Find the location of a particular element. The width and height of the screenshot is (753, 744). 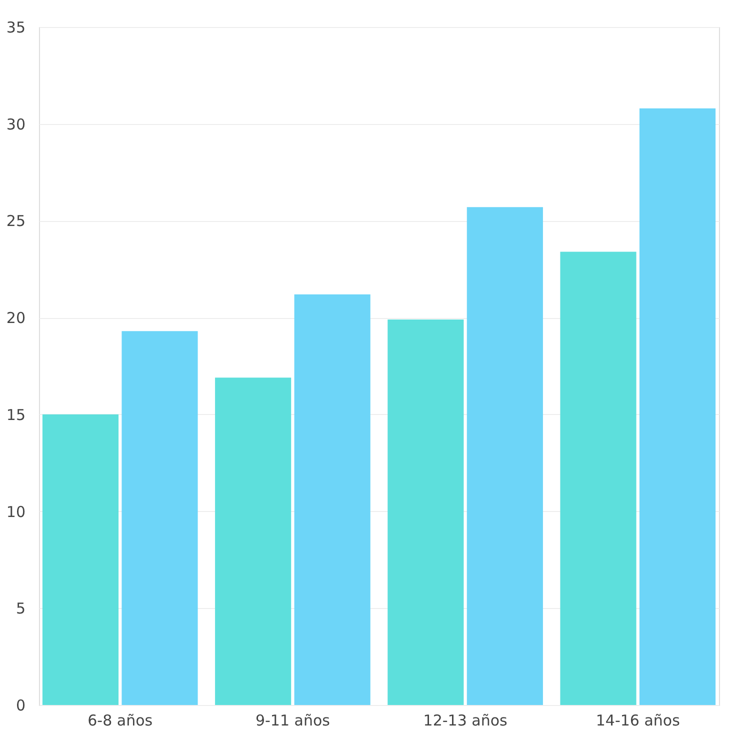

y-tick-label: 15 is located at coordinates (16, 415).